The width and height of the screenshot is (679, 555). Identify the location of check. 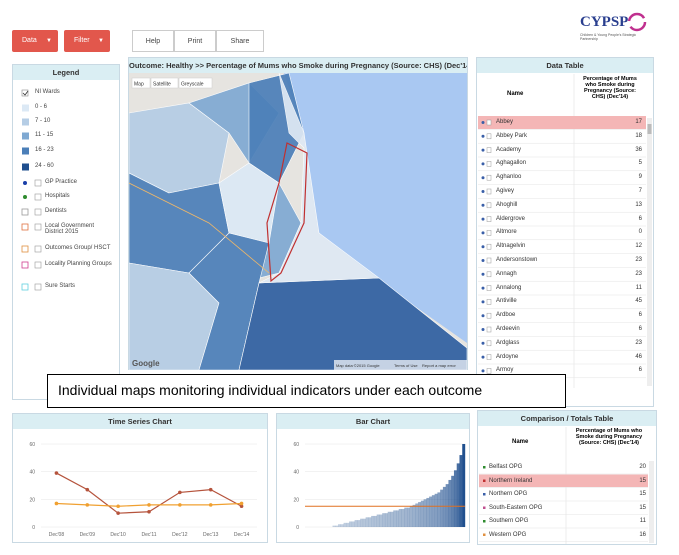
(25, 93).